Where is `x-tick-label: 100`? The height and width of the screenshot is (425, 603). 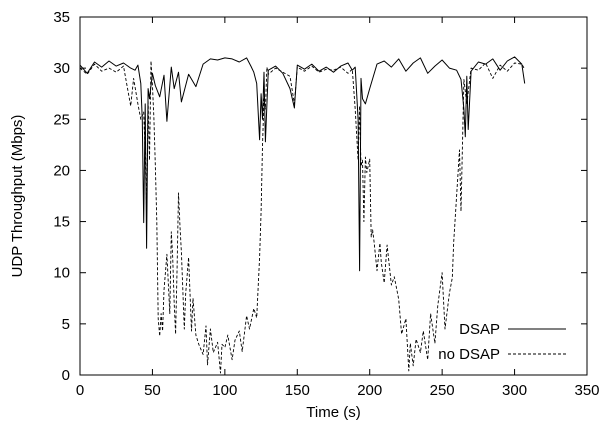 x-tick-label: 100 is located at coordinates (224, 390).